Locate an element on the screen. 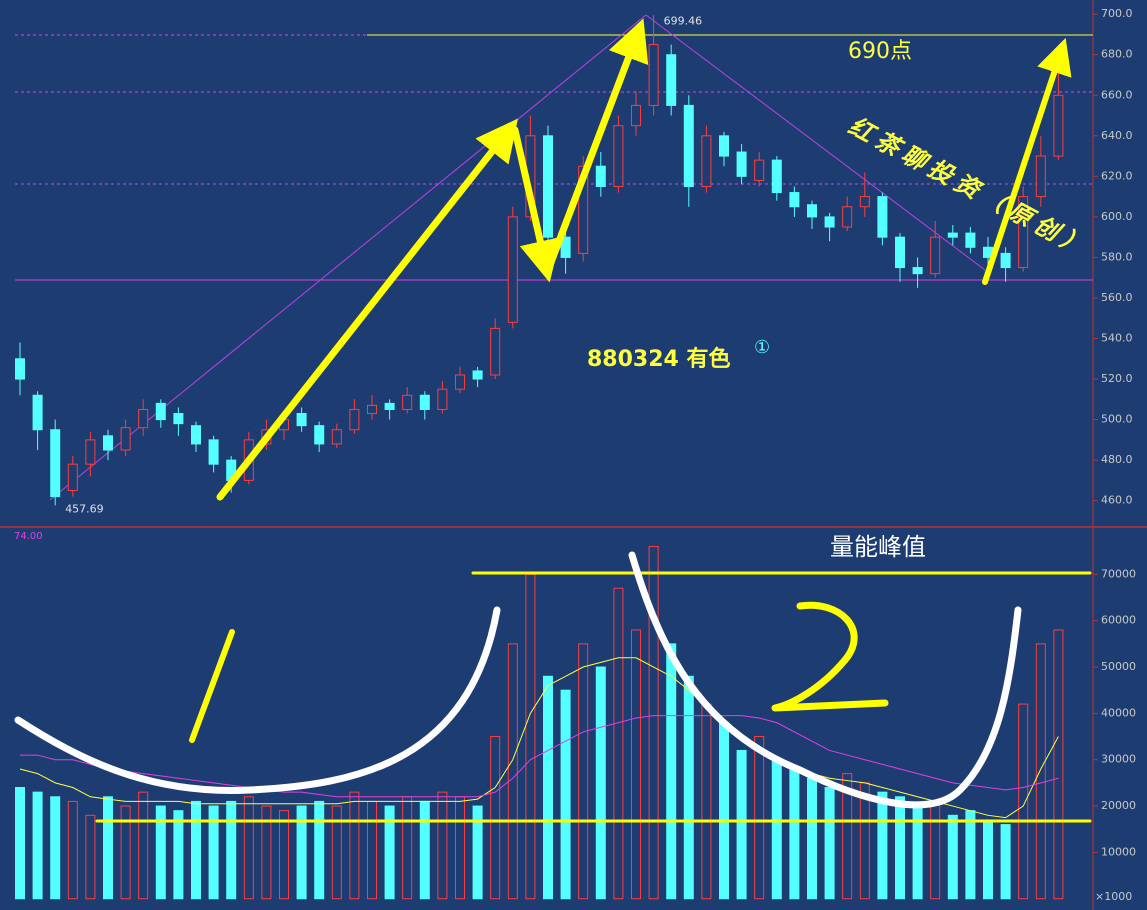 Image resolution: width=1147 pixels, height=910 pixels. y-tick-label: 500.0 is located at coordinates (1117, 419).